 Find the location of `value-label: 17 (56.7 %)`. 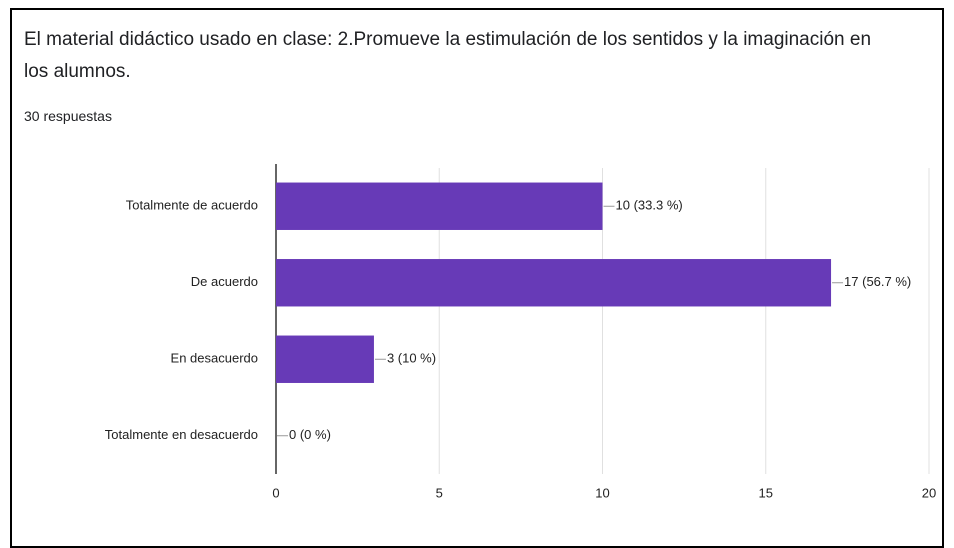

value-label: 17 (56.7 %) is located at coordinates (877, 281).